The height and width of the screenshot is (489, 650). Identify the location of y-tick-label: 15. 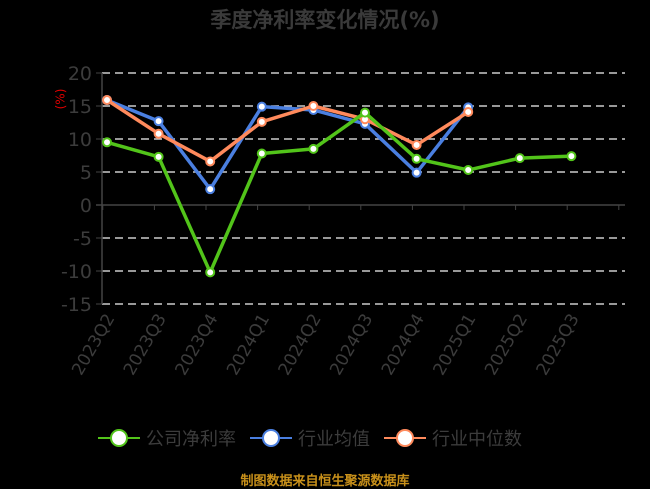
(80, 107).